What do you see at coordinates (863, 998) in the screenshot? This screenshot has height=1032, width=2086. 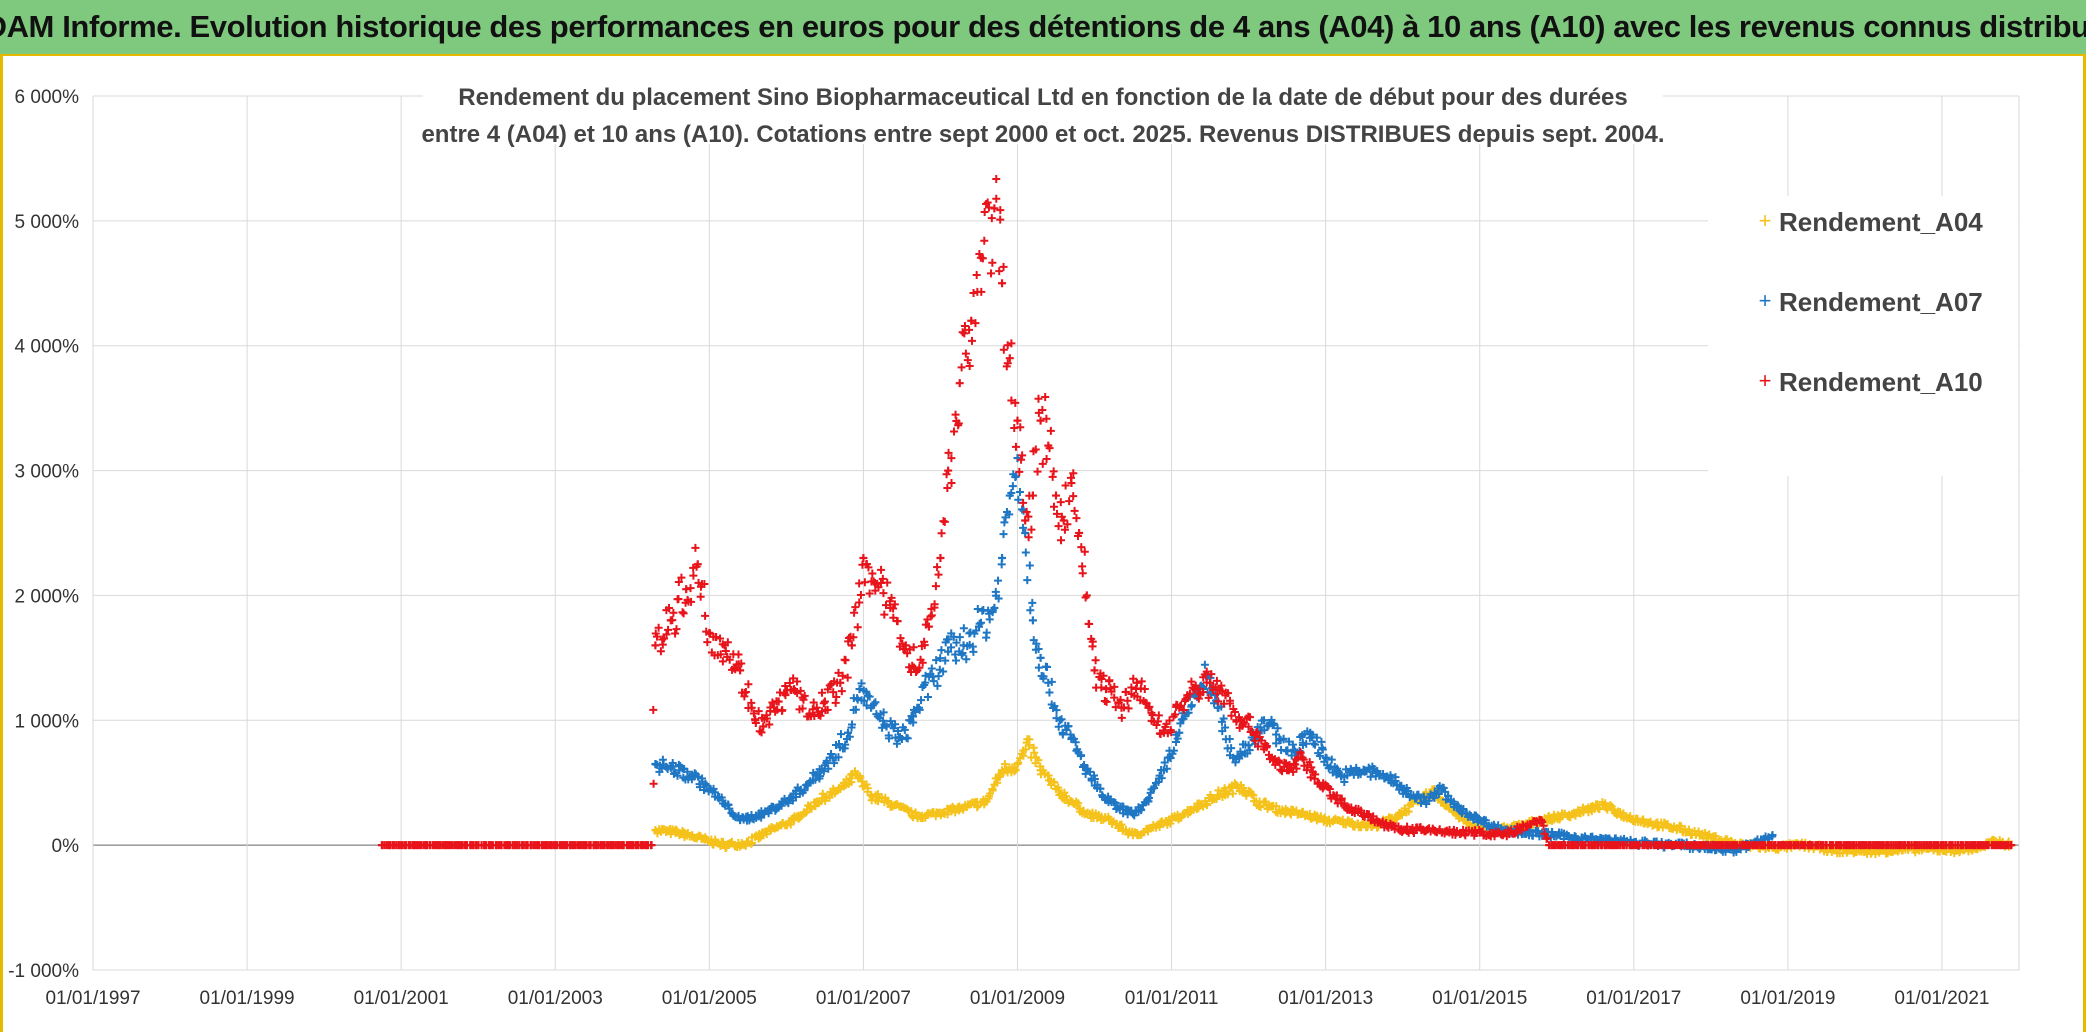 I see `x-tick-label: 01/01/2007` at bounding box center [863, 998].